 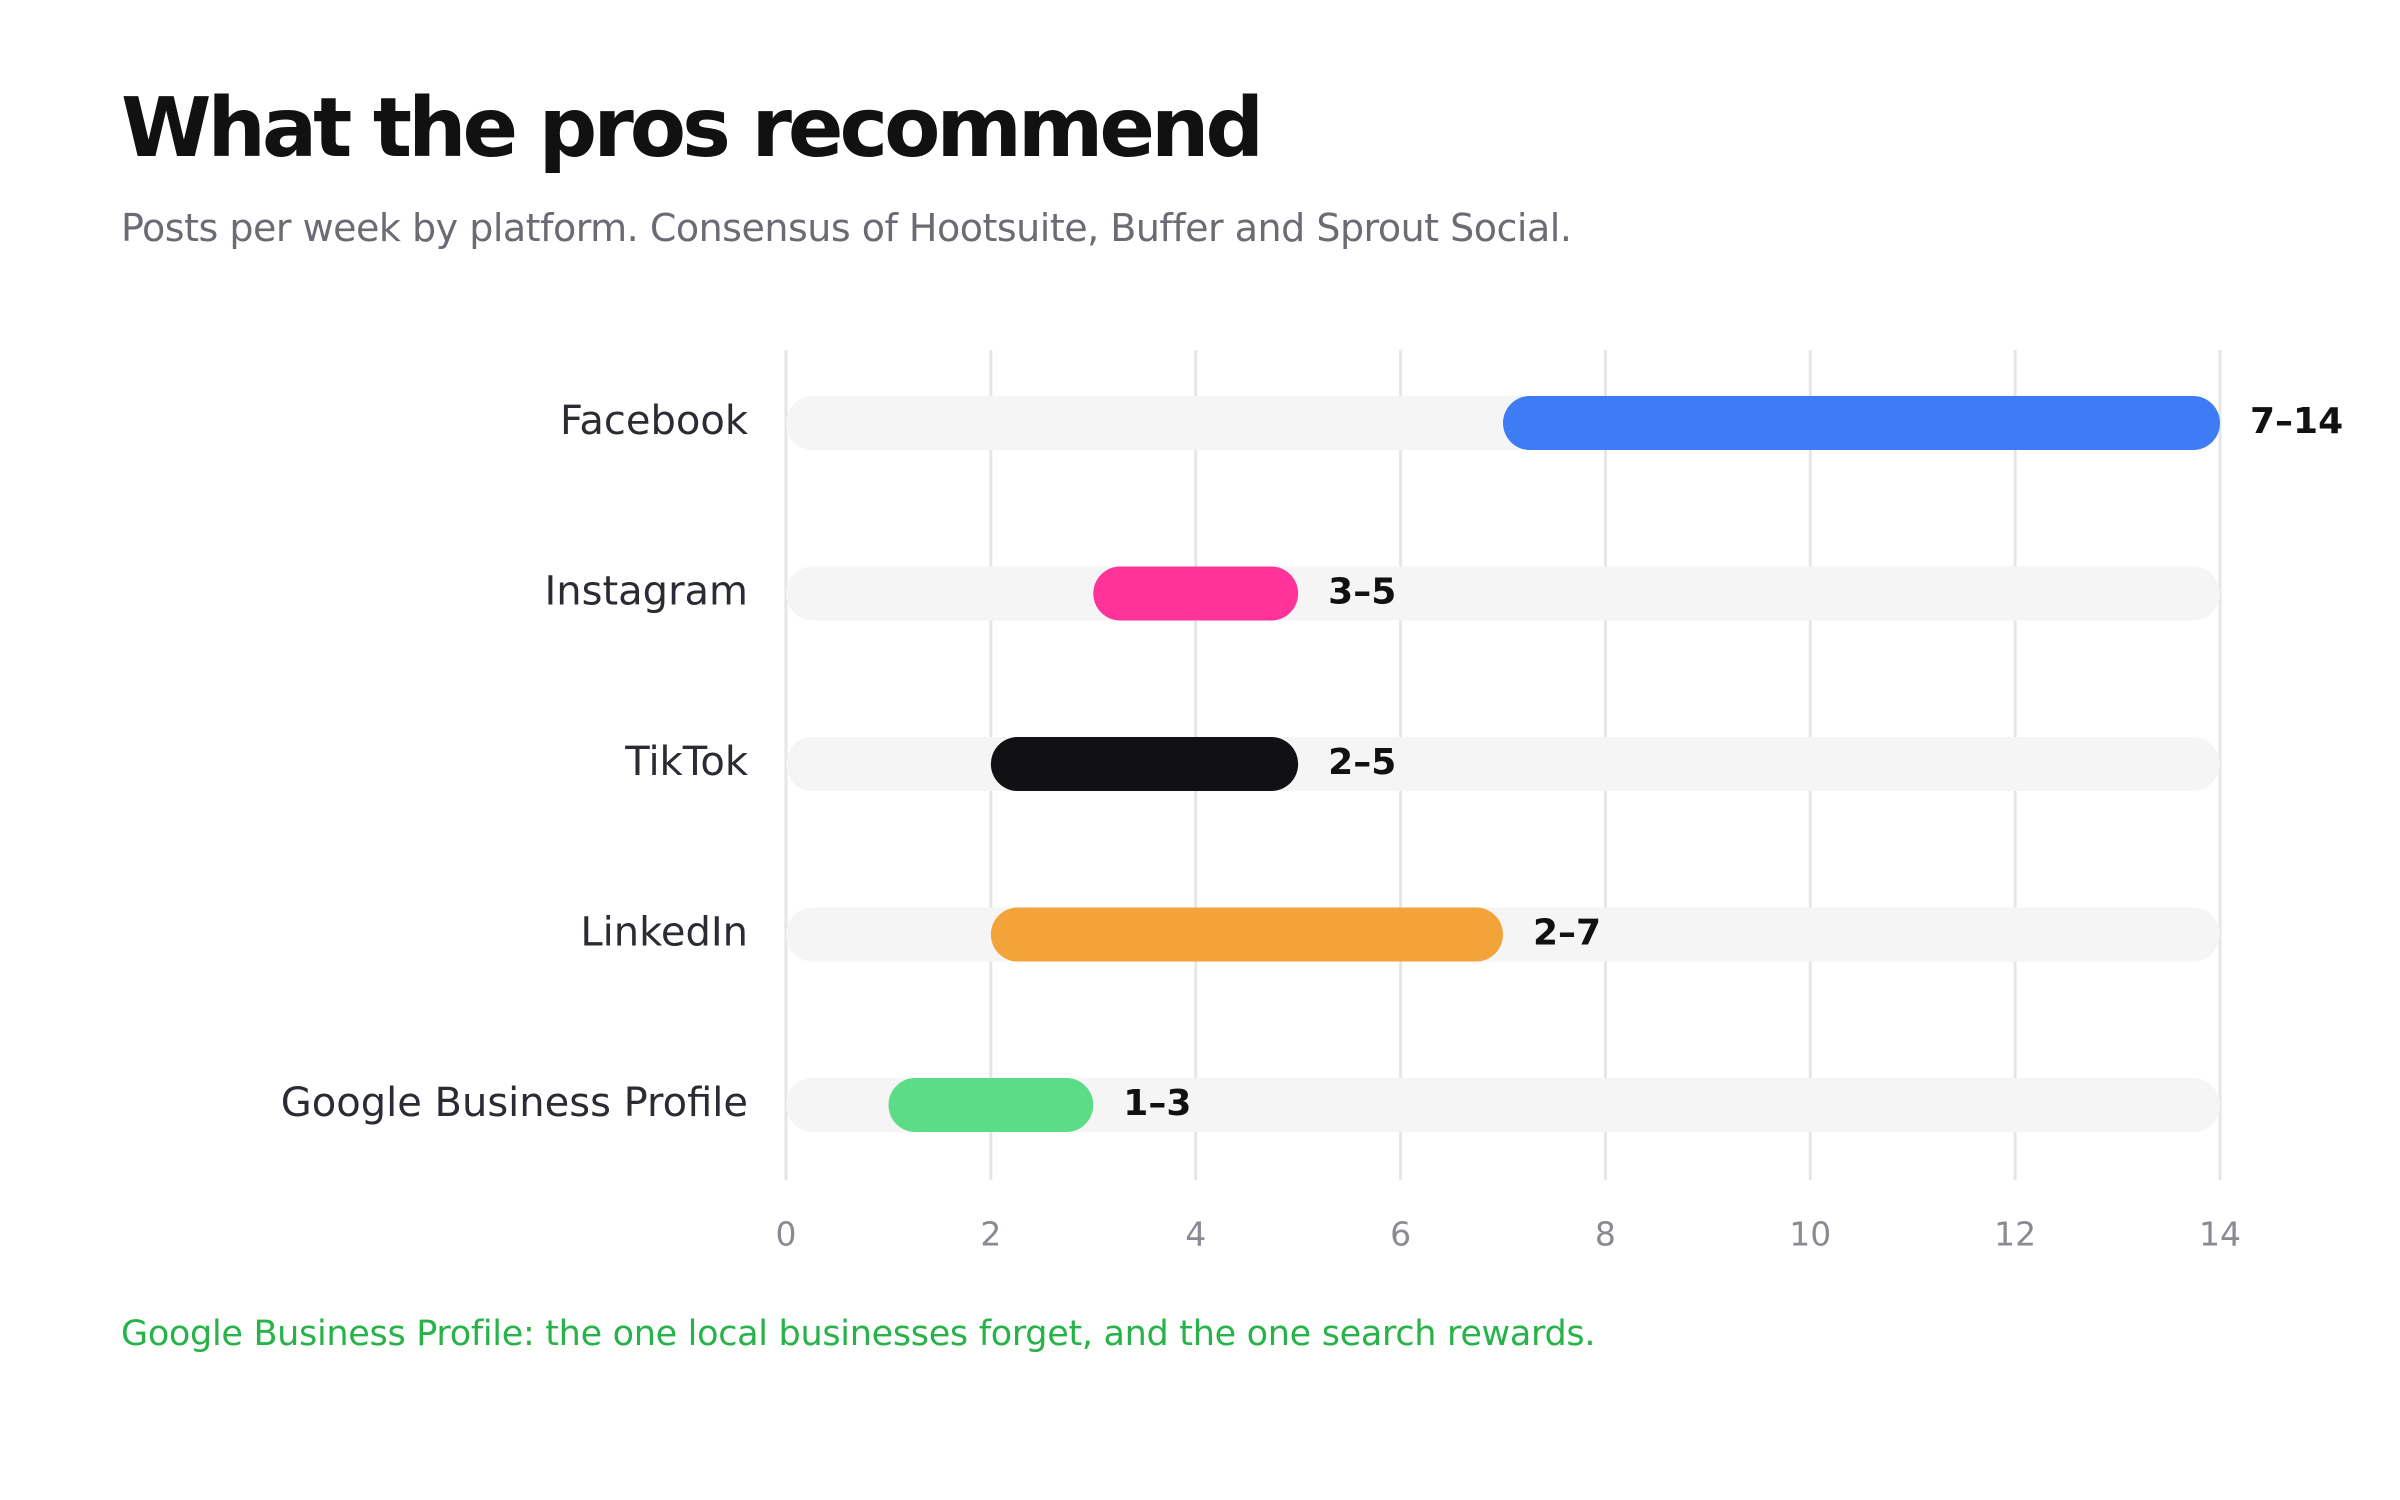 What do you see at coordinates (1195, 1234) in the screenshot?
I see `x-tick-label: 4` at bounding box center [1195, 1234].